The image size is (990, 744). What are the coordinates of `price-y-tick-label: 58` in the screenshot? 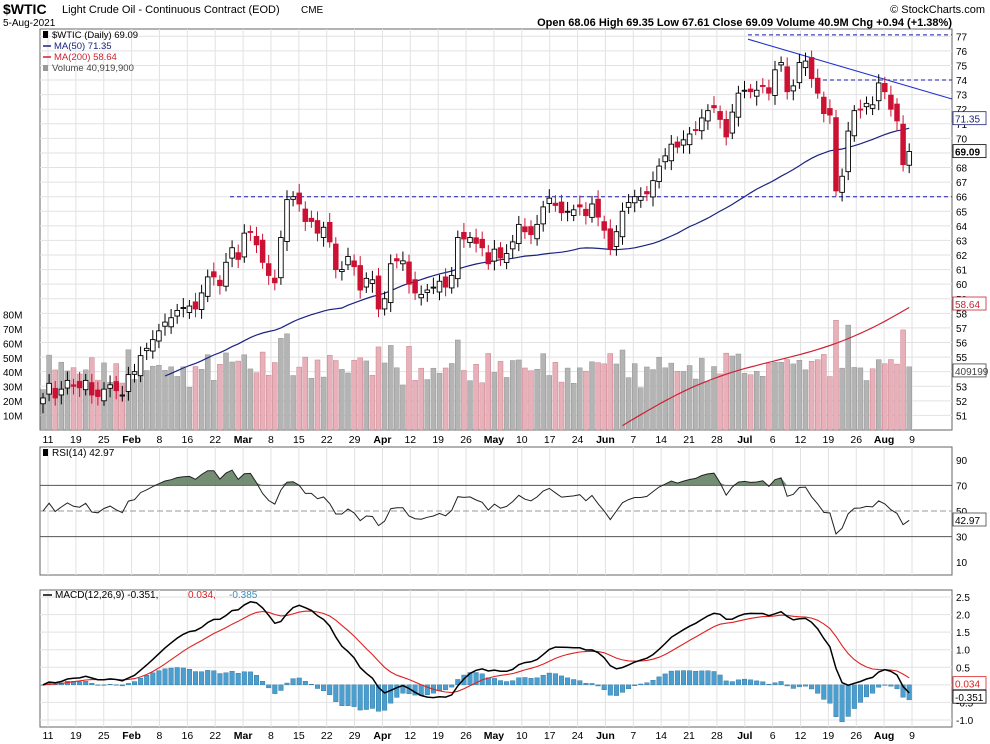 It's located at (962, 314).